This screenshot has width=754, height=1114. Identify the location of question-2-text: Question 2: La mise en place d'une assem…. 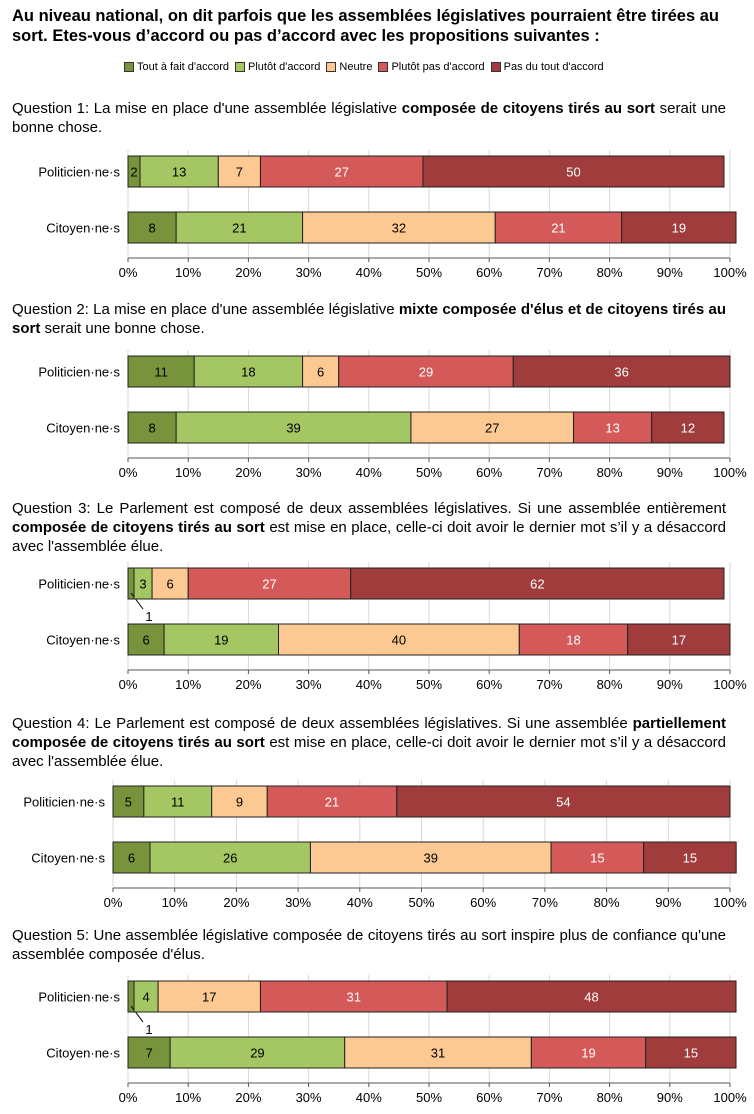
(369, 319).